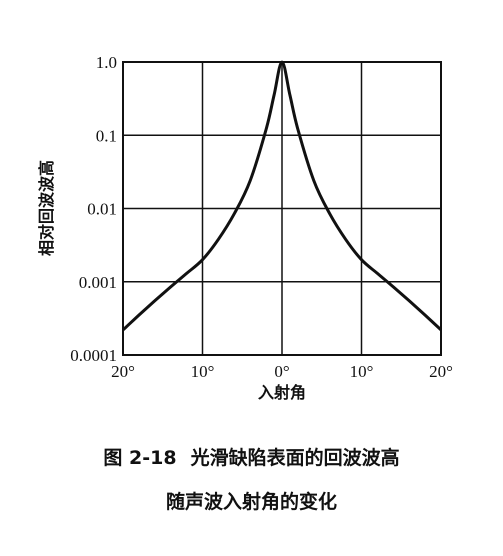  I want to click on y-tick-label: 0.0001, so click(93, 355).